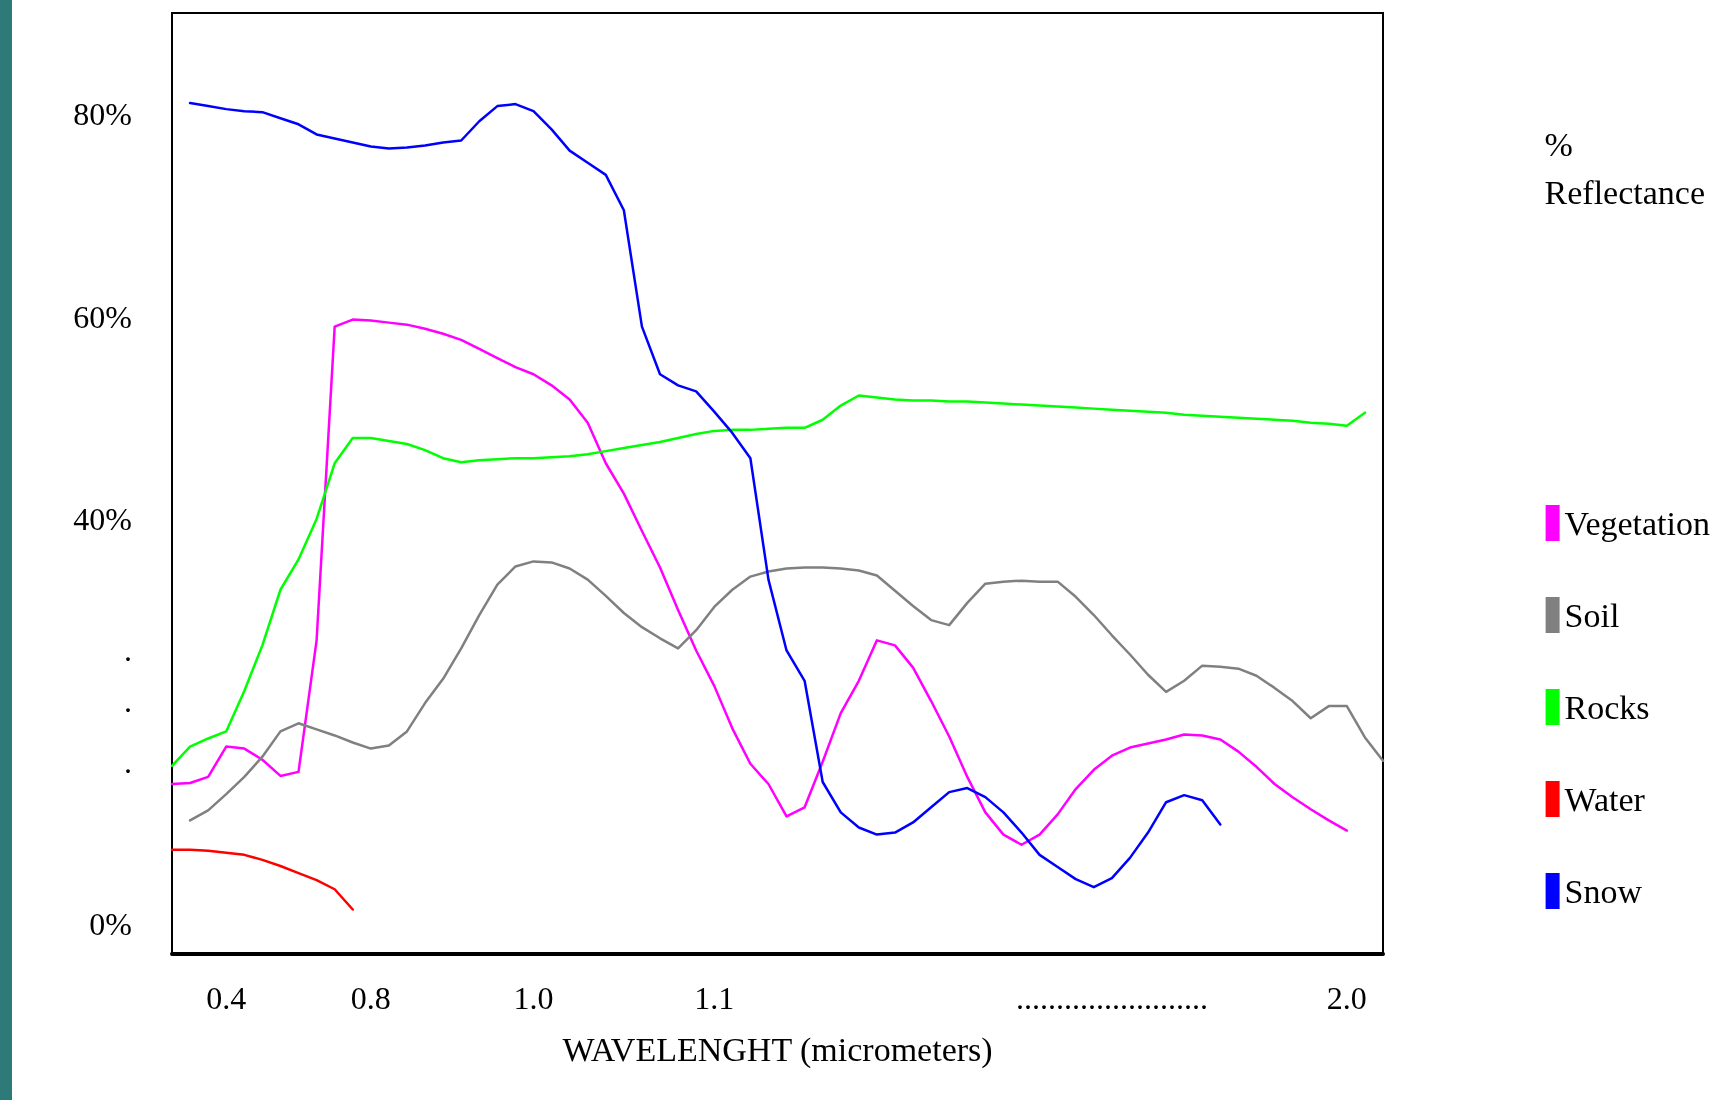 The image size is (1735, 1100). I want to click on x-tick-label: 0.8, so click(370, 998).